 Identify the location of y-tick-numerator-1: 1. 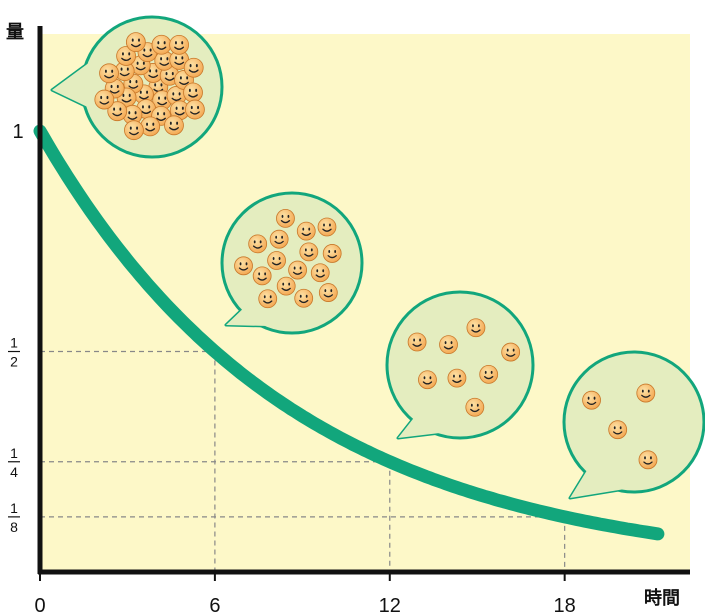
(14, 343).